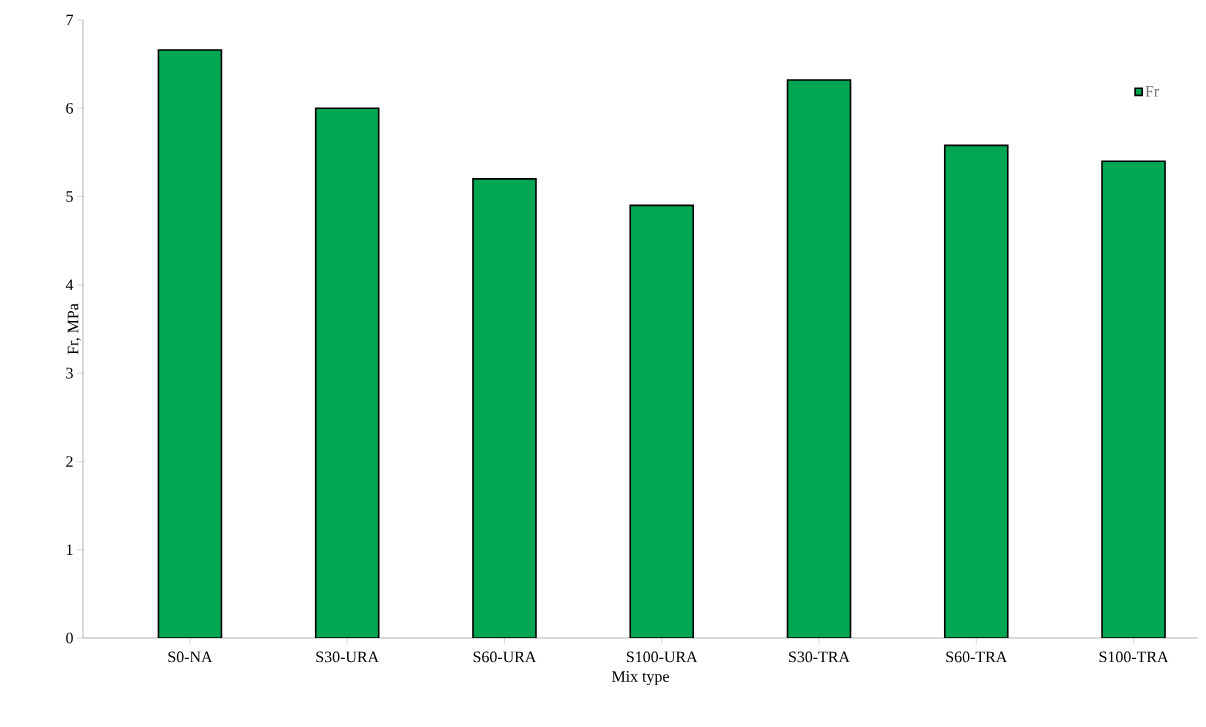 The width and height of the screenshot is (1206, 727). Describe the element at coordinates (640, 678) in the screenshot. I see `x-axis-title: Mix type` at that location.